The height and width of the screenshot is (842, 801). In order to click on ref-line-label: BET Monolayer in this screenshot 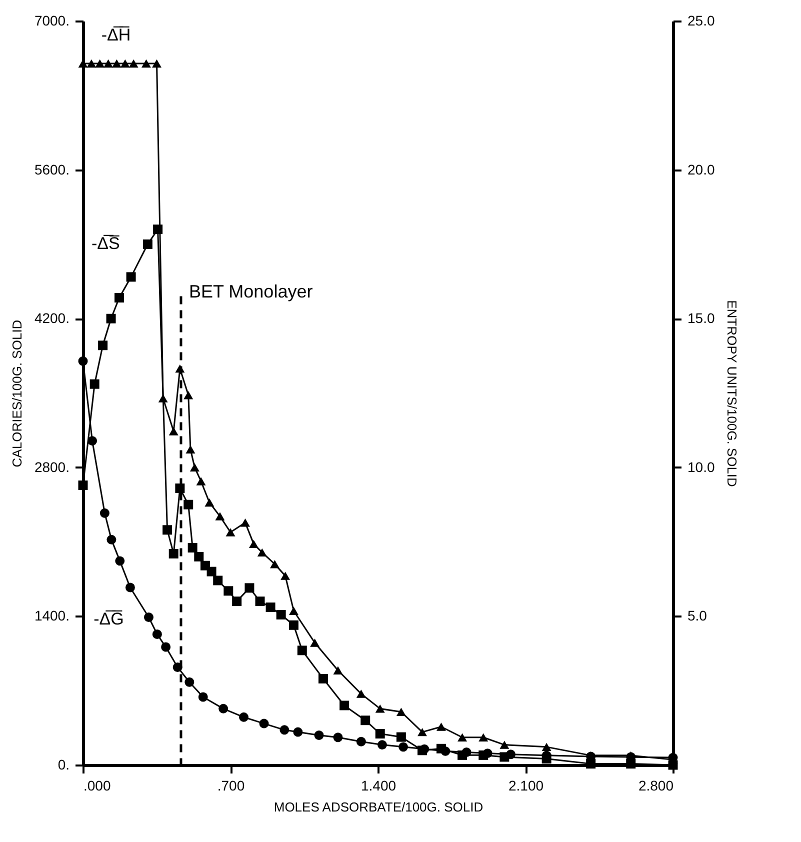, I will do `click(250, 291)`.